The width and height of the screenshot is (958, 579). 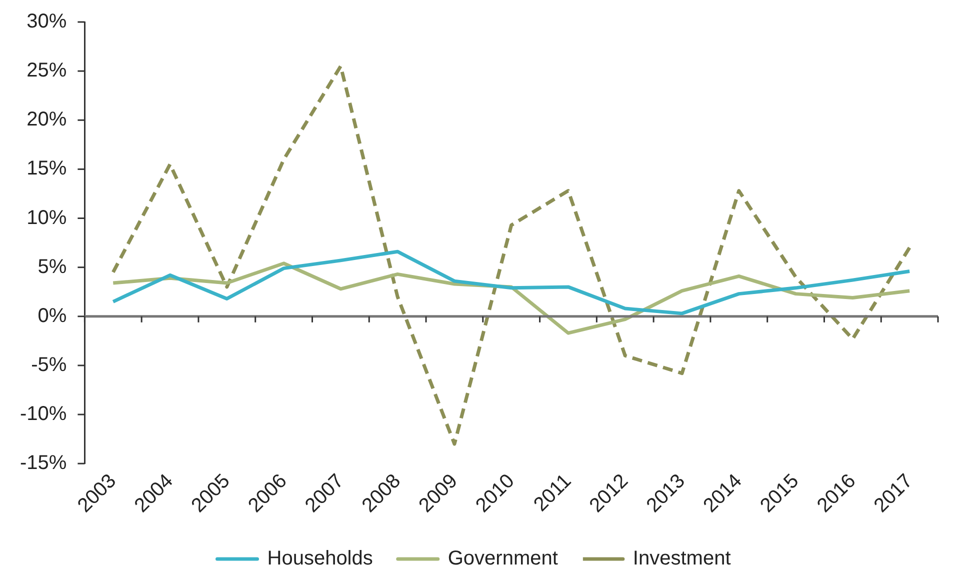 What do you see at coordinates (46, 119) in the screenshot?
I see `y-tick-label: 20%` at bounding box center [46, 119].